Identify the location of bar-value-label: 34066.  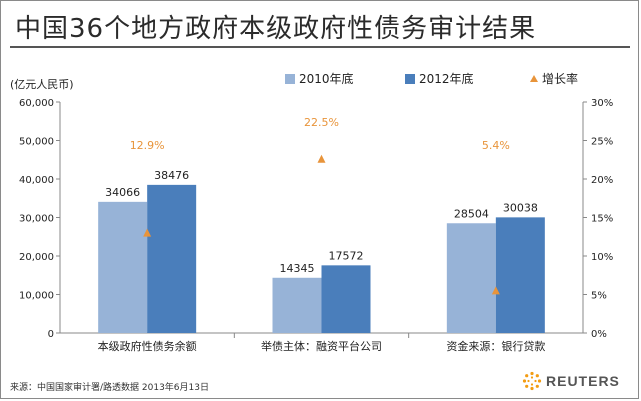
(122, 192).